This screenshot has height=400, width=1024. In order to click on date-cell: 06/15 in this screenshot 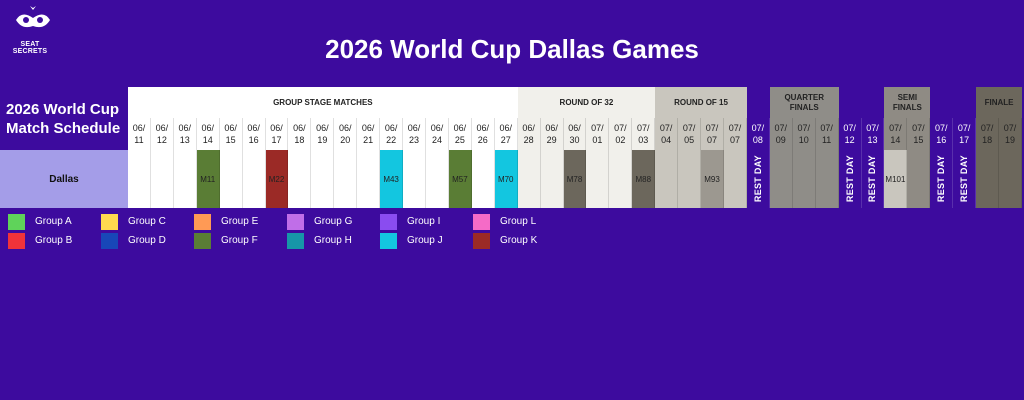, I will do `click(231, 134)`.